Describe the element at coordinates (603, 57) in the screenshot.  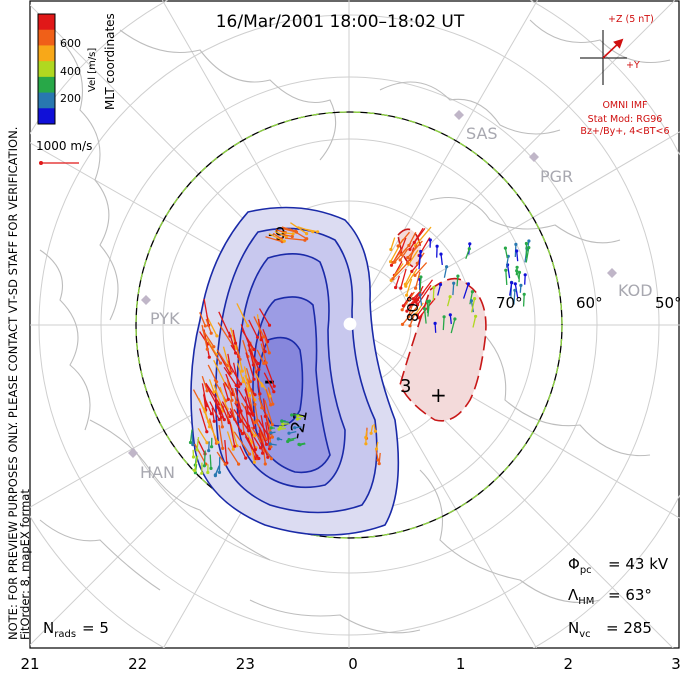
I see `imf-clock-dial` at that location.